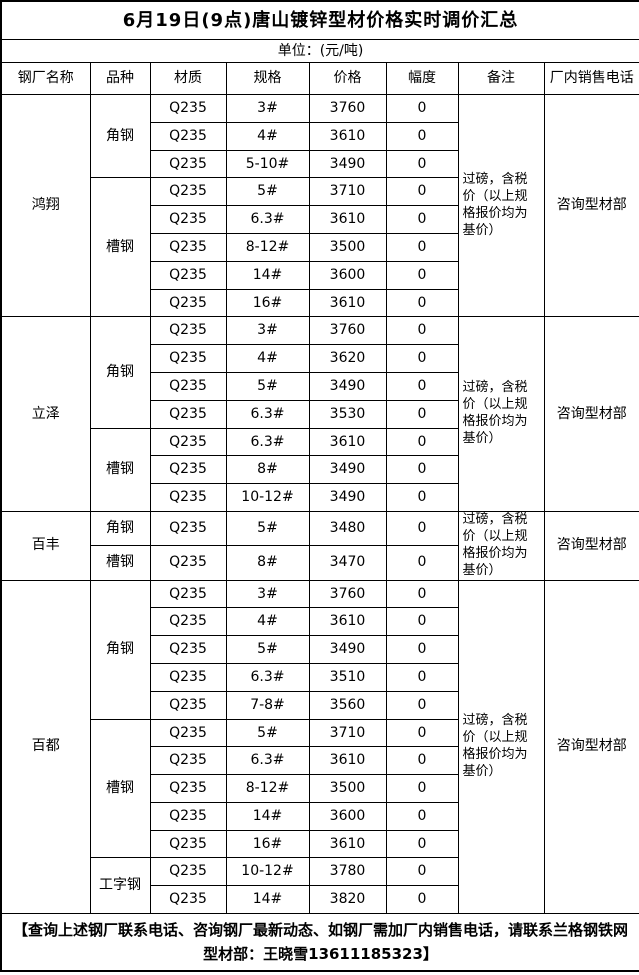 The height and width of the screenshot is (975, 639). What do you see at coordinates (45, 747) in the screenshot?
I see `factory-name-cell: 百都` at bounding box center [45, 747].